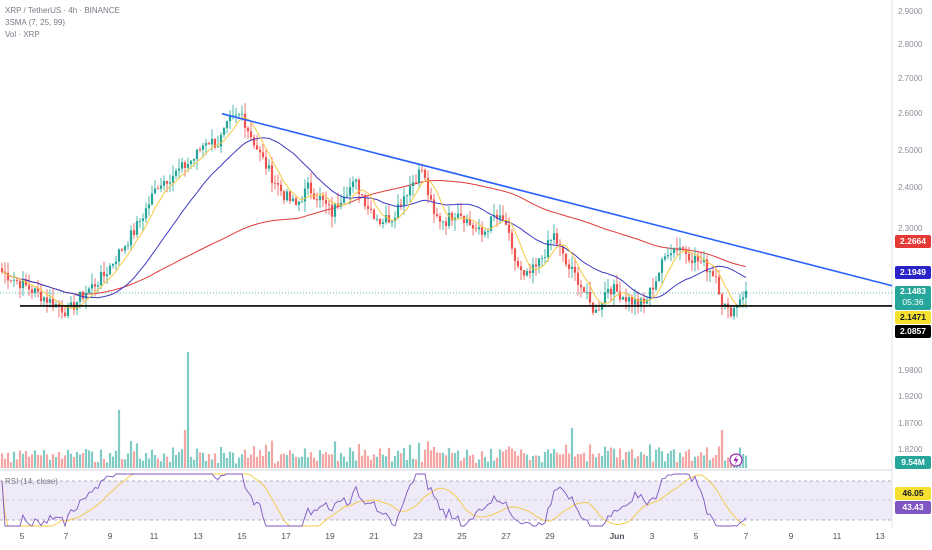 This screenshot has width=932, height=550. What do you see at coordinates (913, 302) in the screenshot?
I see `bar-countdown: 05:36` at bounding box center [913, 302].